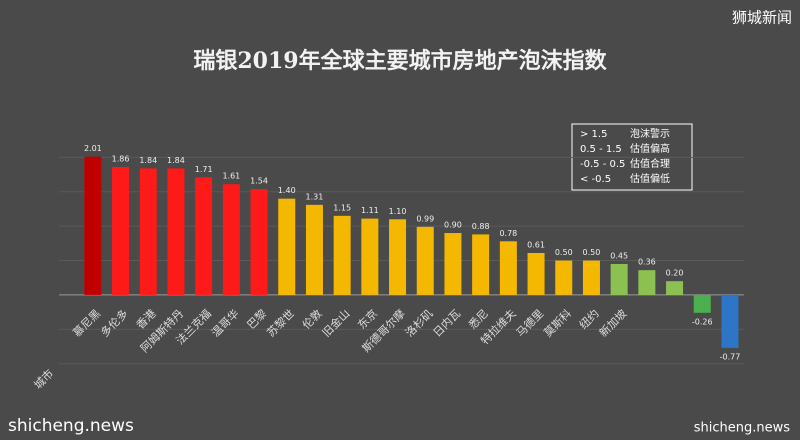 The height and width of the screenshot is (440, 800). Describe the element at coordinates (342, 207) in the screenshot. I see `value-label: 1.15` at that location.